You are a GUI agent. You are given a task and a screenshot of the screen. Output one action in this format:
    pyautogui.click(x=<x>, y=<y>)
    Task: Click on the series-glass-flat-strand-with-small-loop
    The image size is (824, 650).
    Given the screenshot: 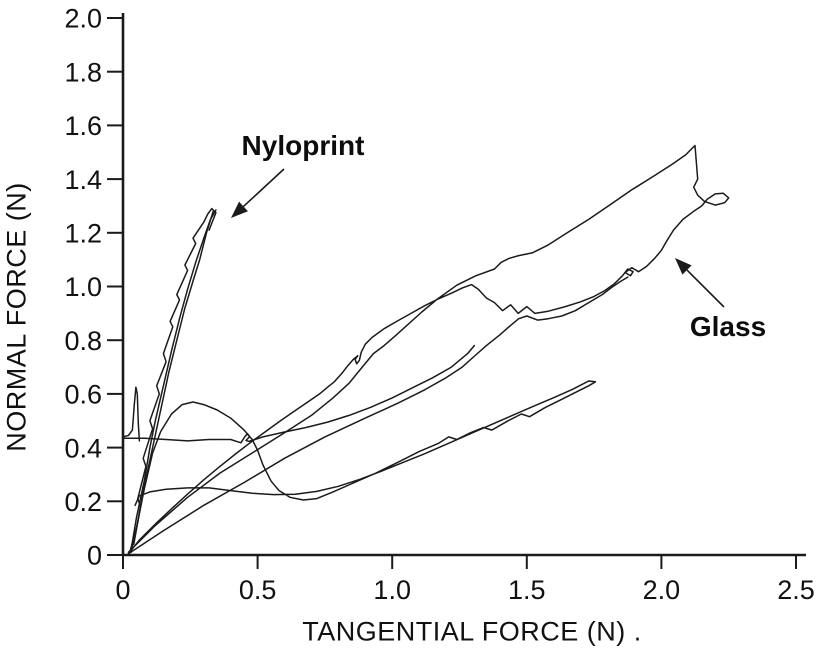 What is the action you would take?
    pyautogui.click(x=299, y=394)
    